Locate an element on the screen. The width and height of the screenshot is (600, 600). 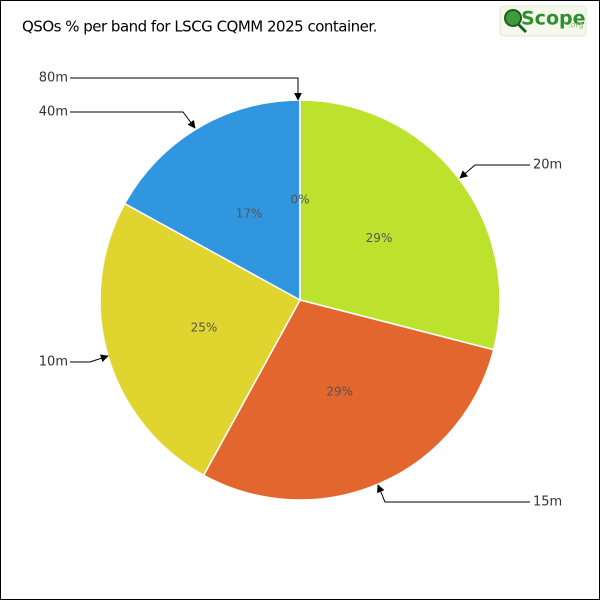
logo: Scope .org is located at coordinates (543, 21).